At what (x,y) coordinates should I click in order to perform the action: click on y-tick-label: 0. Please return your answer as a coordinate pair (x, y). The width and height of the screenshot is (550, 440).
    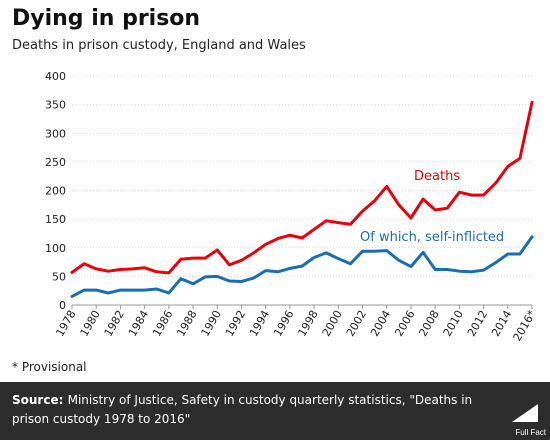
    Looking at the image, I should click on (62, 305).